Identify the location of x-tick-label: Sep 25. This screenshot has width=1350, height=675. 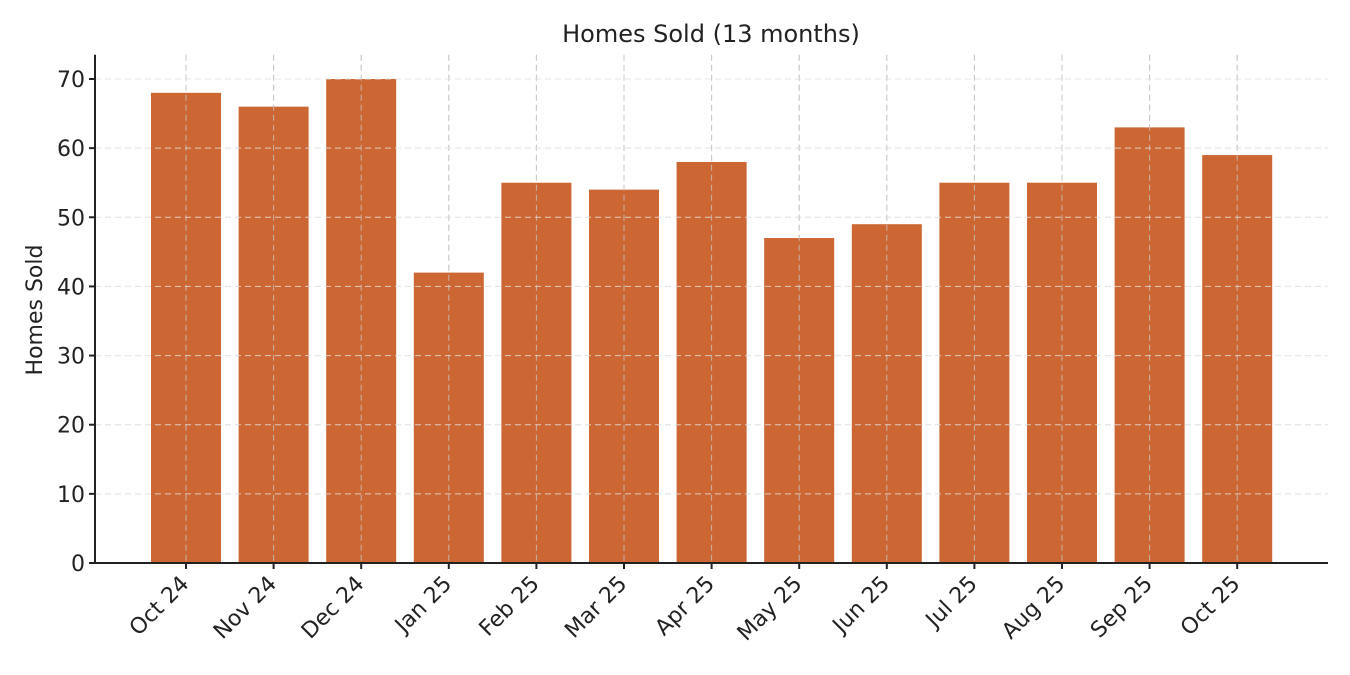
(1122, 608).